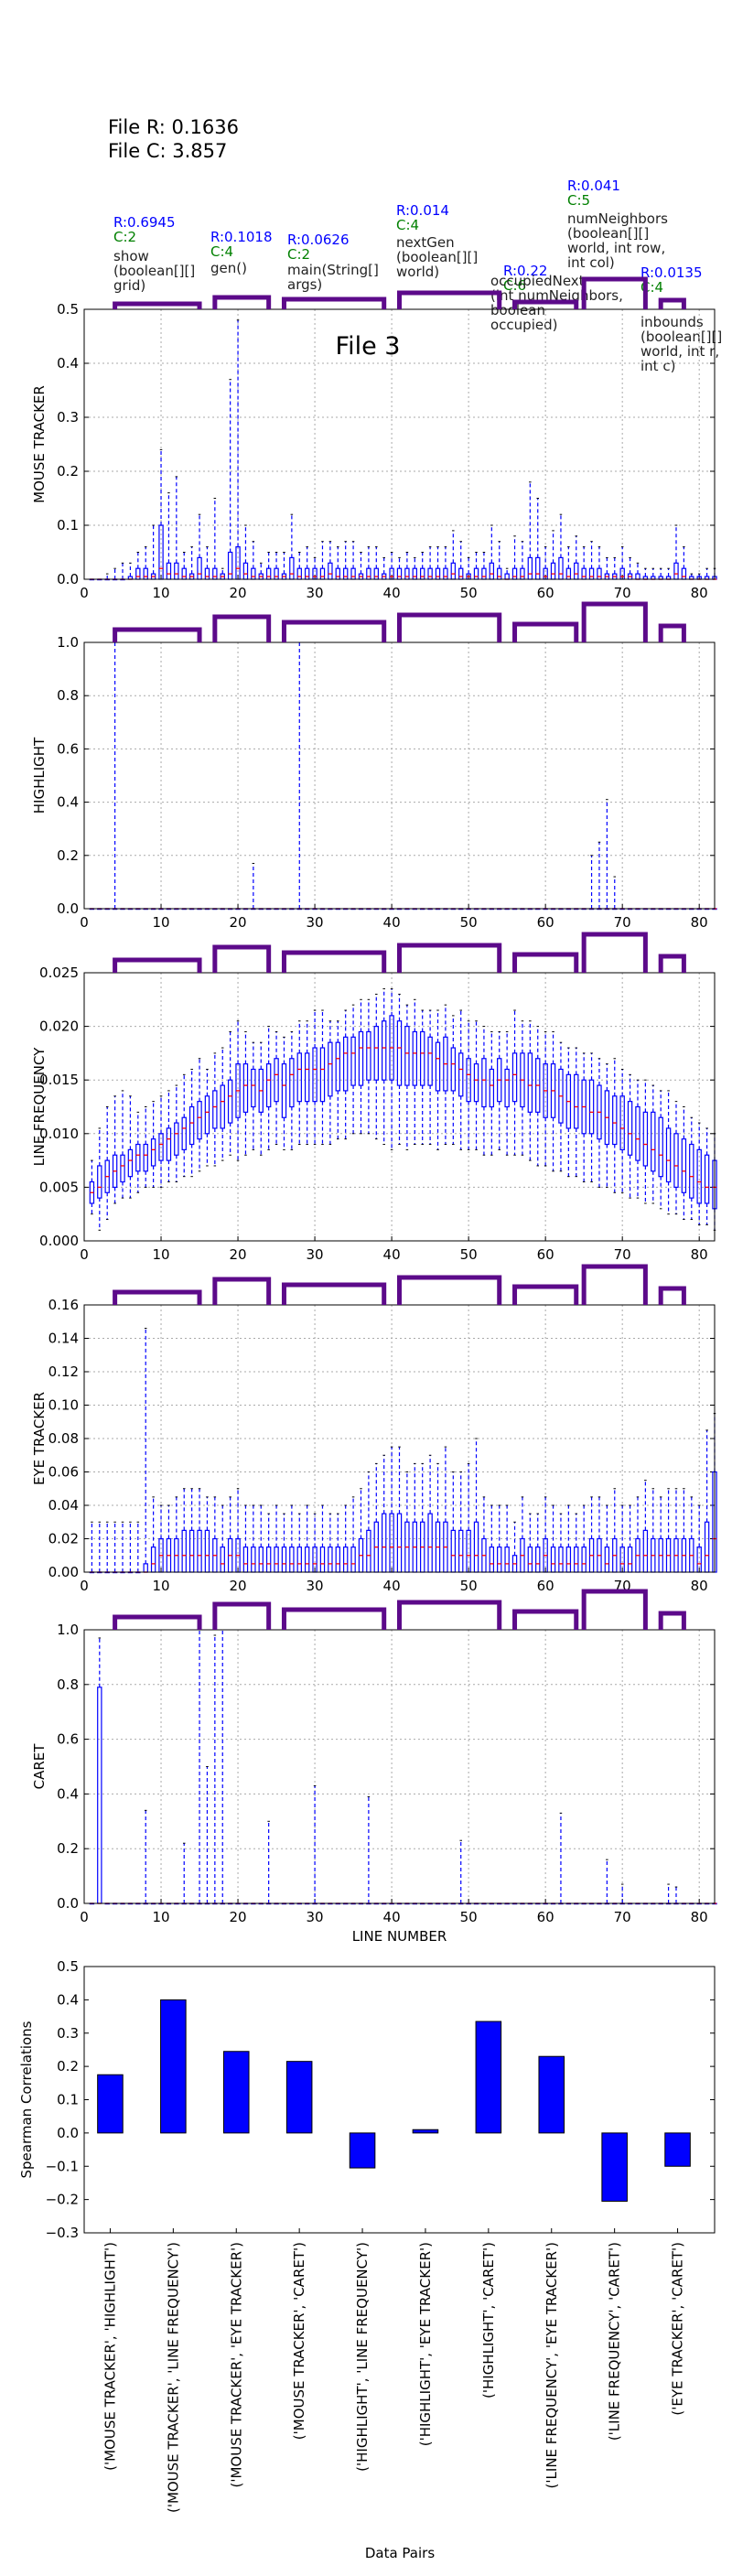  I want to click on correlation-bar, so click(236, 2092).